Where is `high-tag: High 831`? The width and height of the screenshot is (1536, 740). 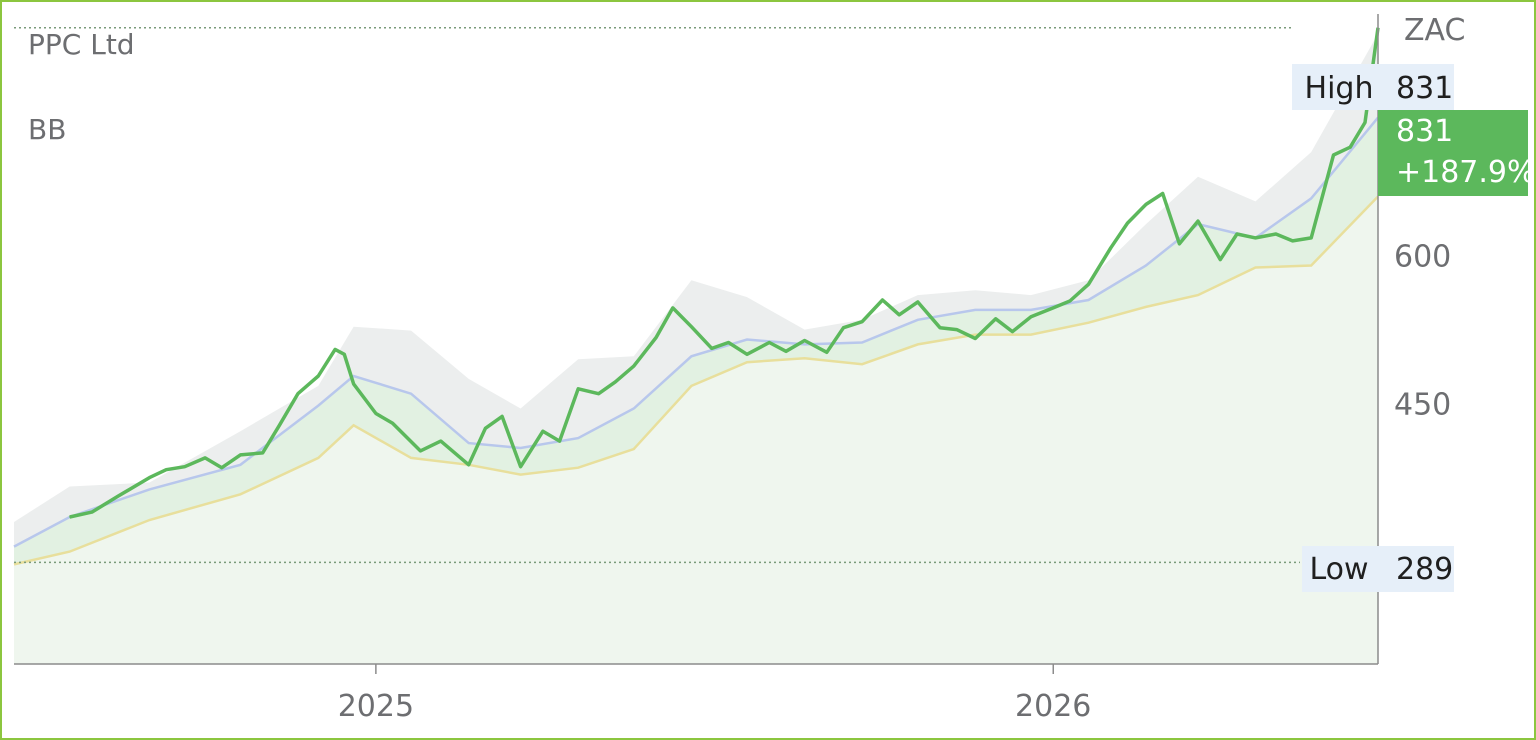 high-tag: High 831 is located at coordinates (1373, 87).